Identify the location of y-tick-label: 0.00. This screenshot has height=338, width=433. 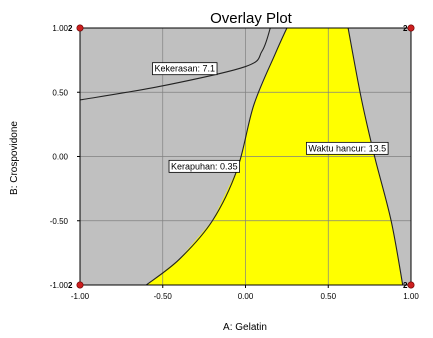
(60, 157).